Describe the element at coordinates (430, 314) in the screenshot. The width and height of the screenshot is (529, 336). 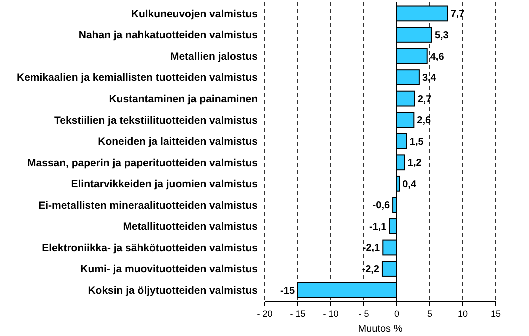
I see `x-tick-label: 5` at that location.